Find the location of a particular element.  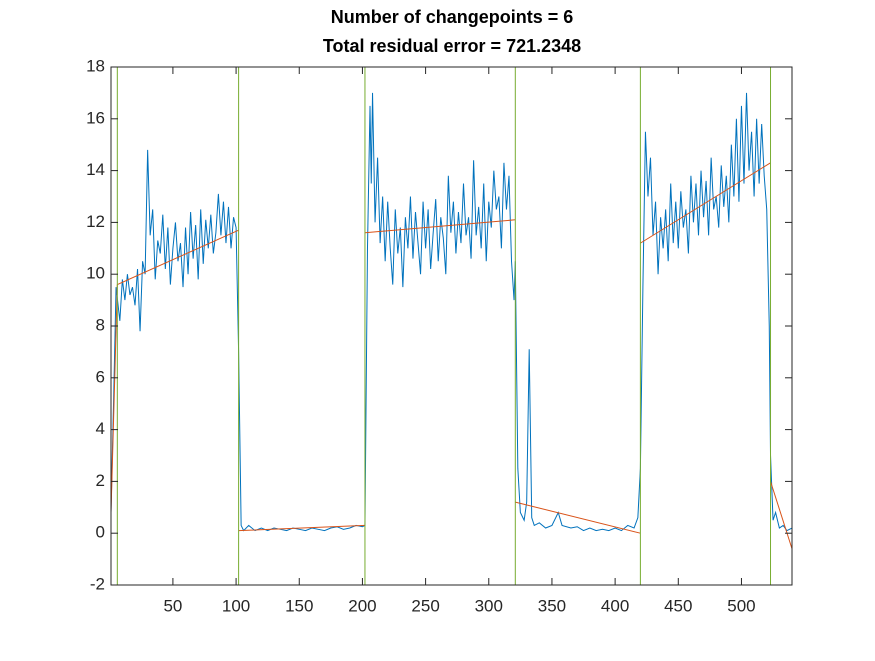

x-tick-label: 50 is located at coordinates (172, 605).